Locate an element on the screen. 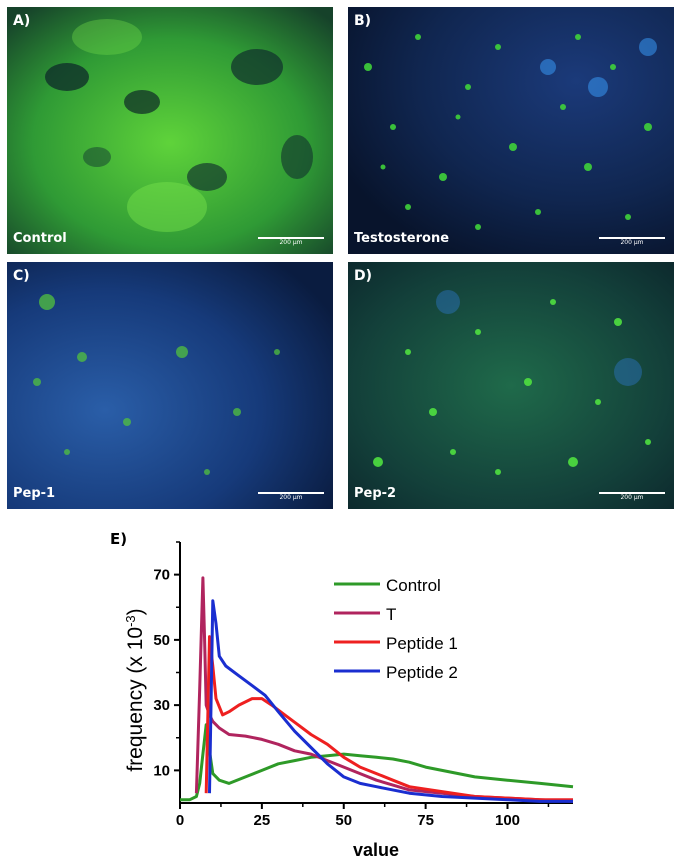 This screenshot has width=681, height=866. legend-label: Peptide 1 is located at coordinates (422, 643).